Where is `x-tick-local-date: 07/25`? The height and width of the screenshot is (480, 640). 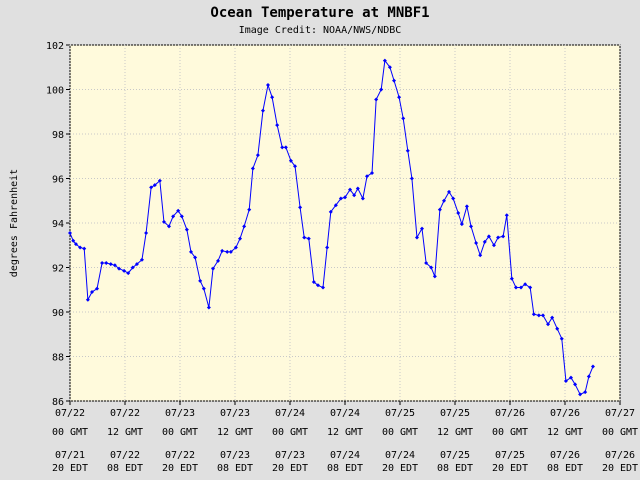 x-tick-local-date: 07/25 is located at coordinates (510, 455).